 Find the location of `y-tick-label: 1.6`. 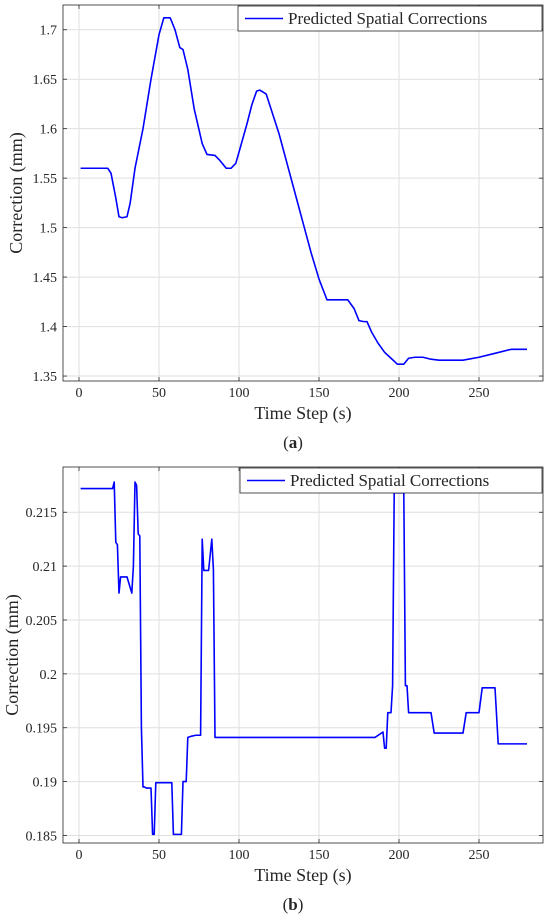

y-tick-label: 1.6 is located at coordinates (49, 130).